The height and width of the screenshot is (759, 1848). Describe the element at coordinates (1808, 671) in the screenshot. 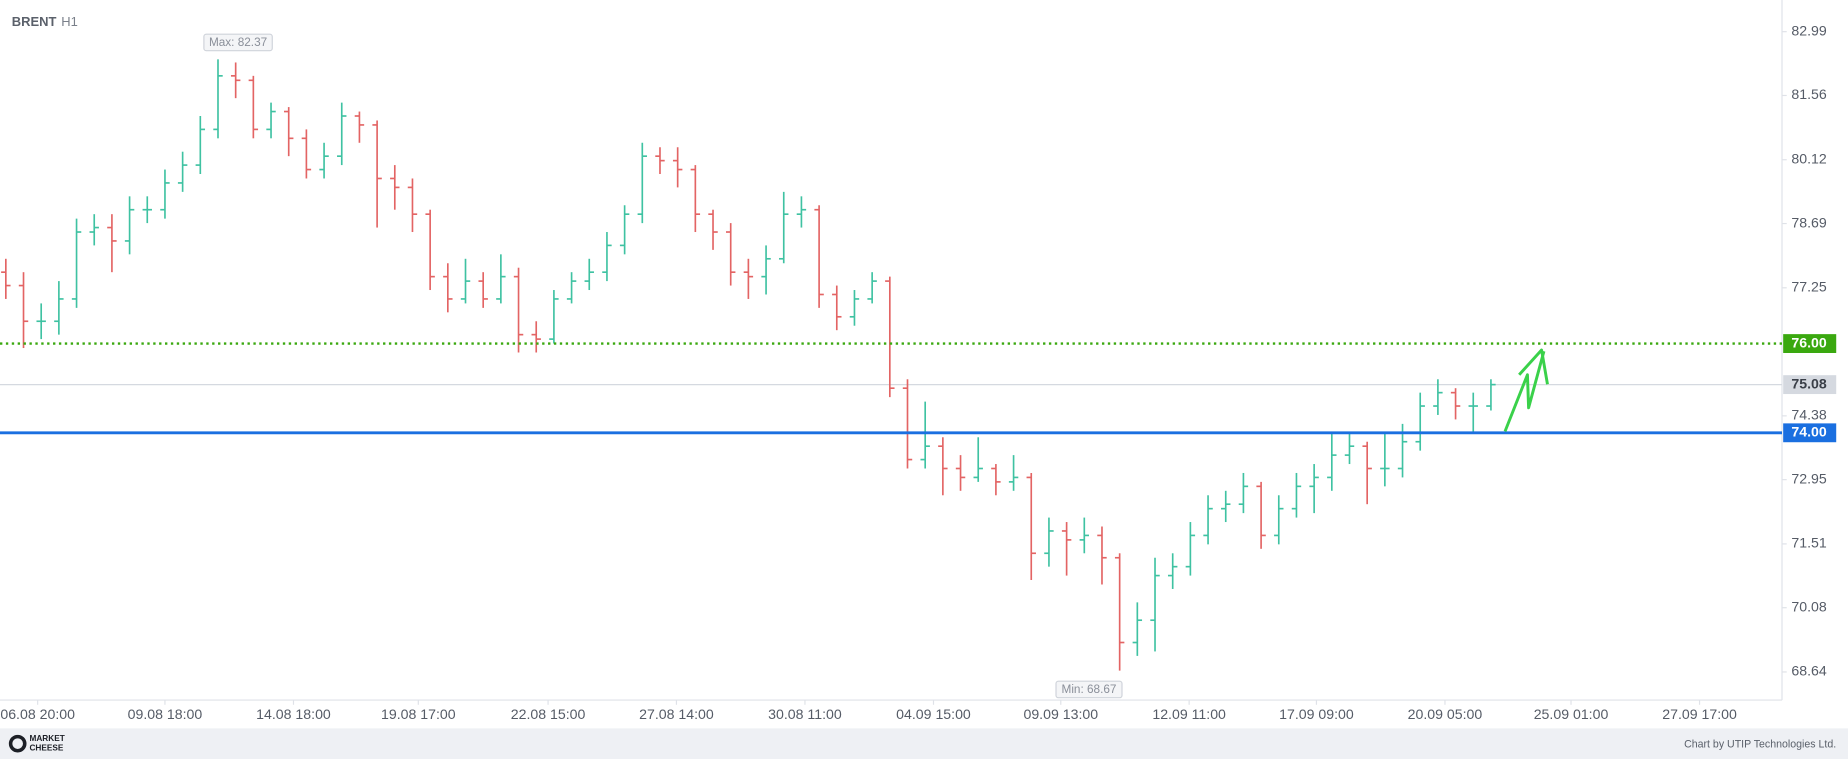

I see `y-tick-label: 68.64` at that location.